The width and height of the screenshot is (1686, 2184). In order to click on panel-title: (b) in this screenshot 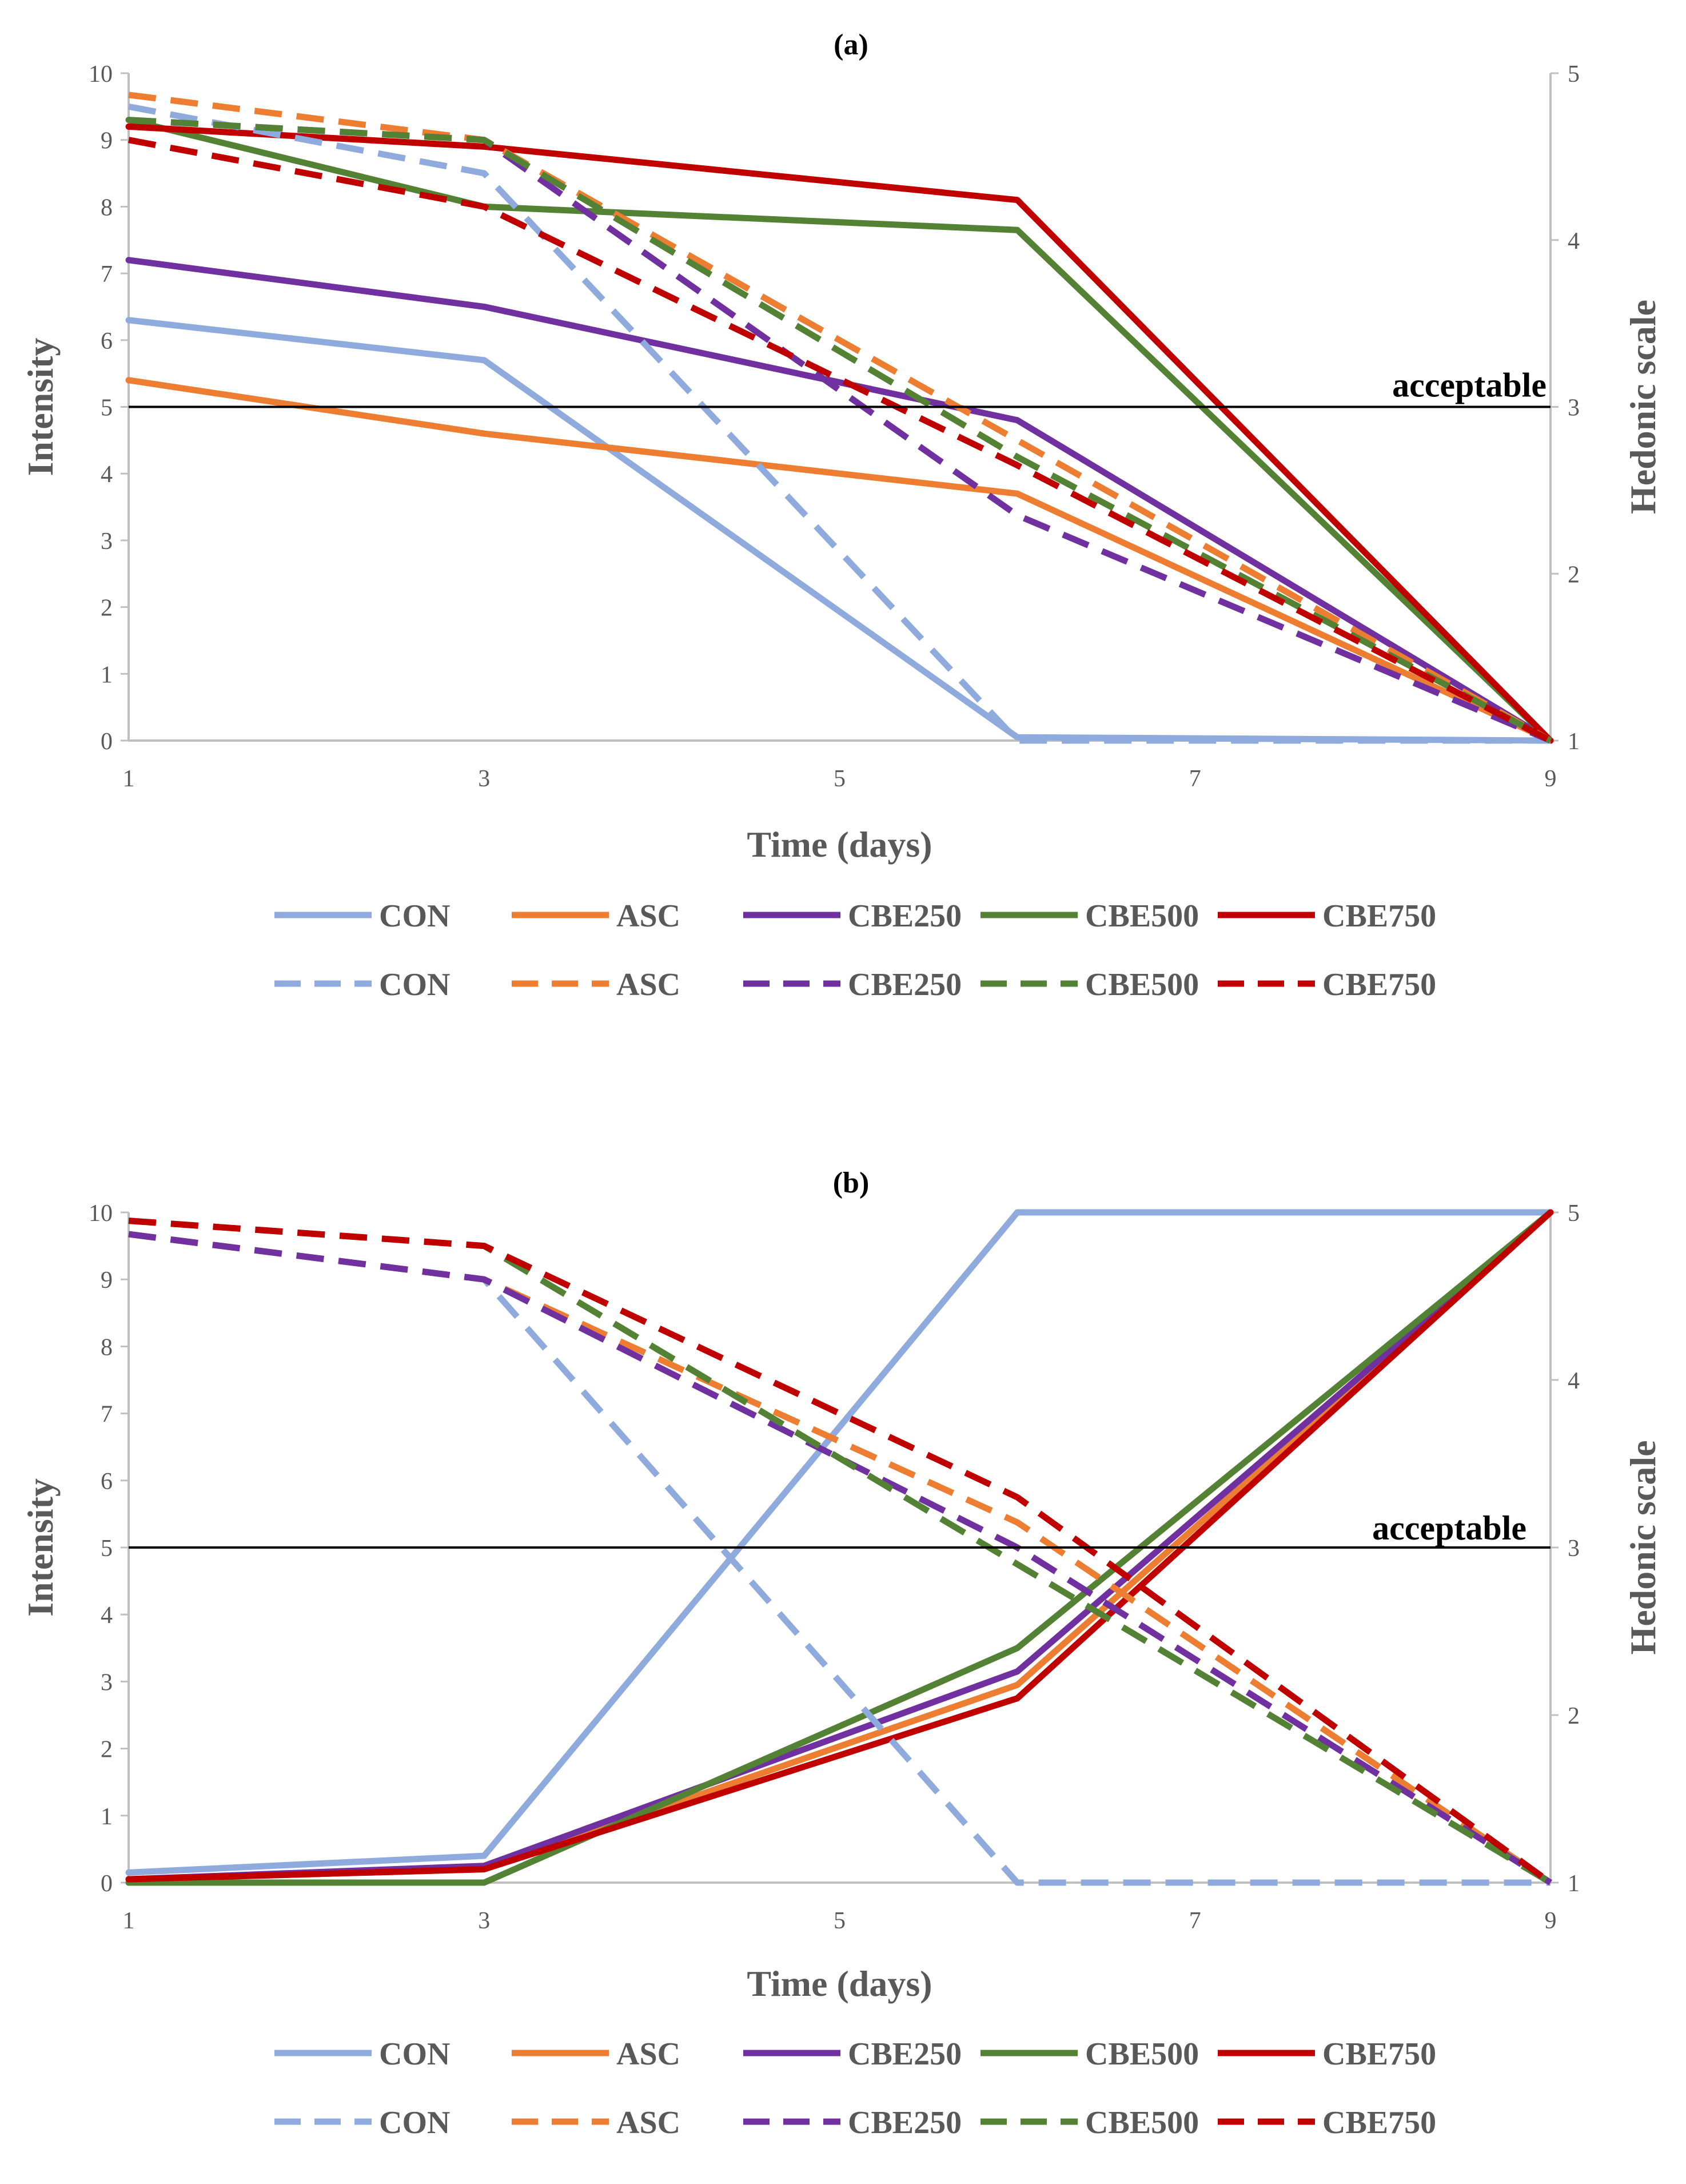, I will do `click(851, 1183)`.